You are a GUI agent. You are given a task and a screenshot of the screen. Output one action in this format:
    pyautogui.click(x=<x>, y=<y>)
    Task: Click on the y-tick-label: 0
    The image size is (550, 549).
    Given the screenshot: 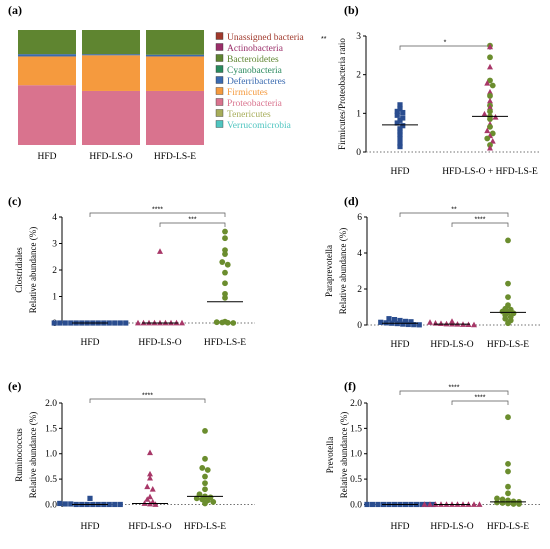 What is the action you would take?
    pyautogui.click(x=359, y=326)
    